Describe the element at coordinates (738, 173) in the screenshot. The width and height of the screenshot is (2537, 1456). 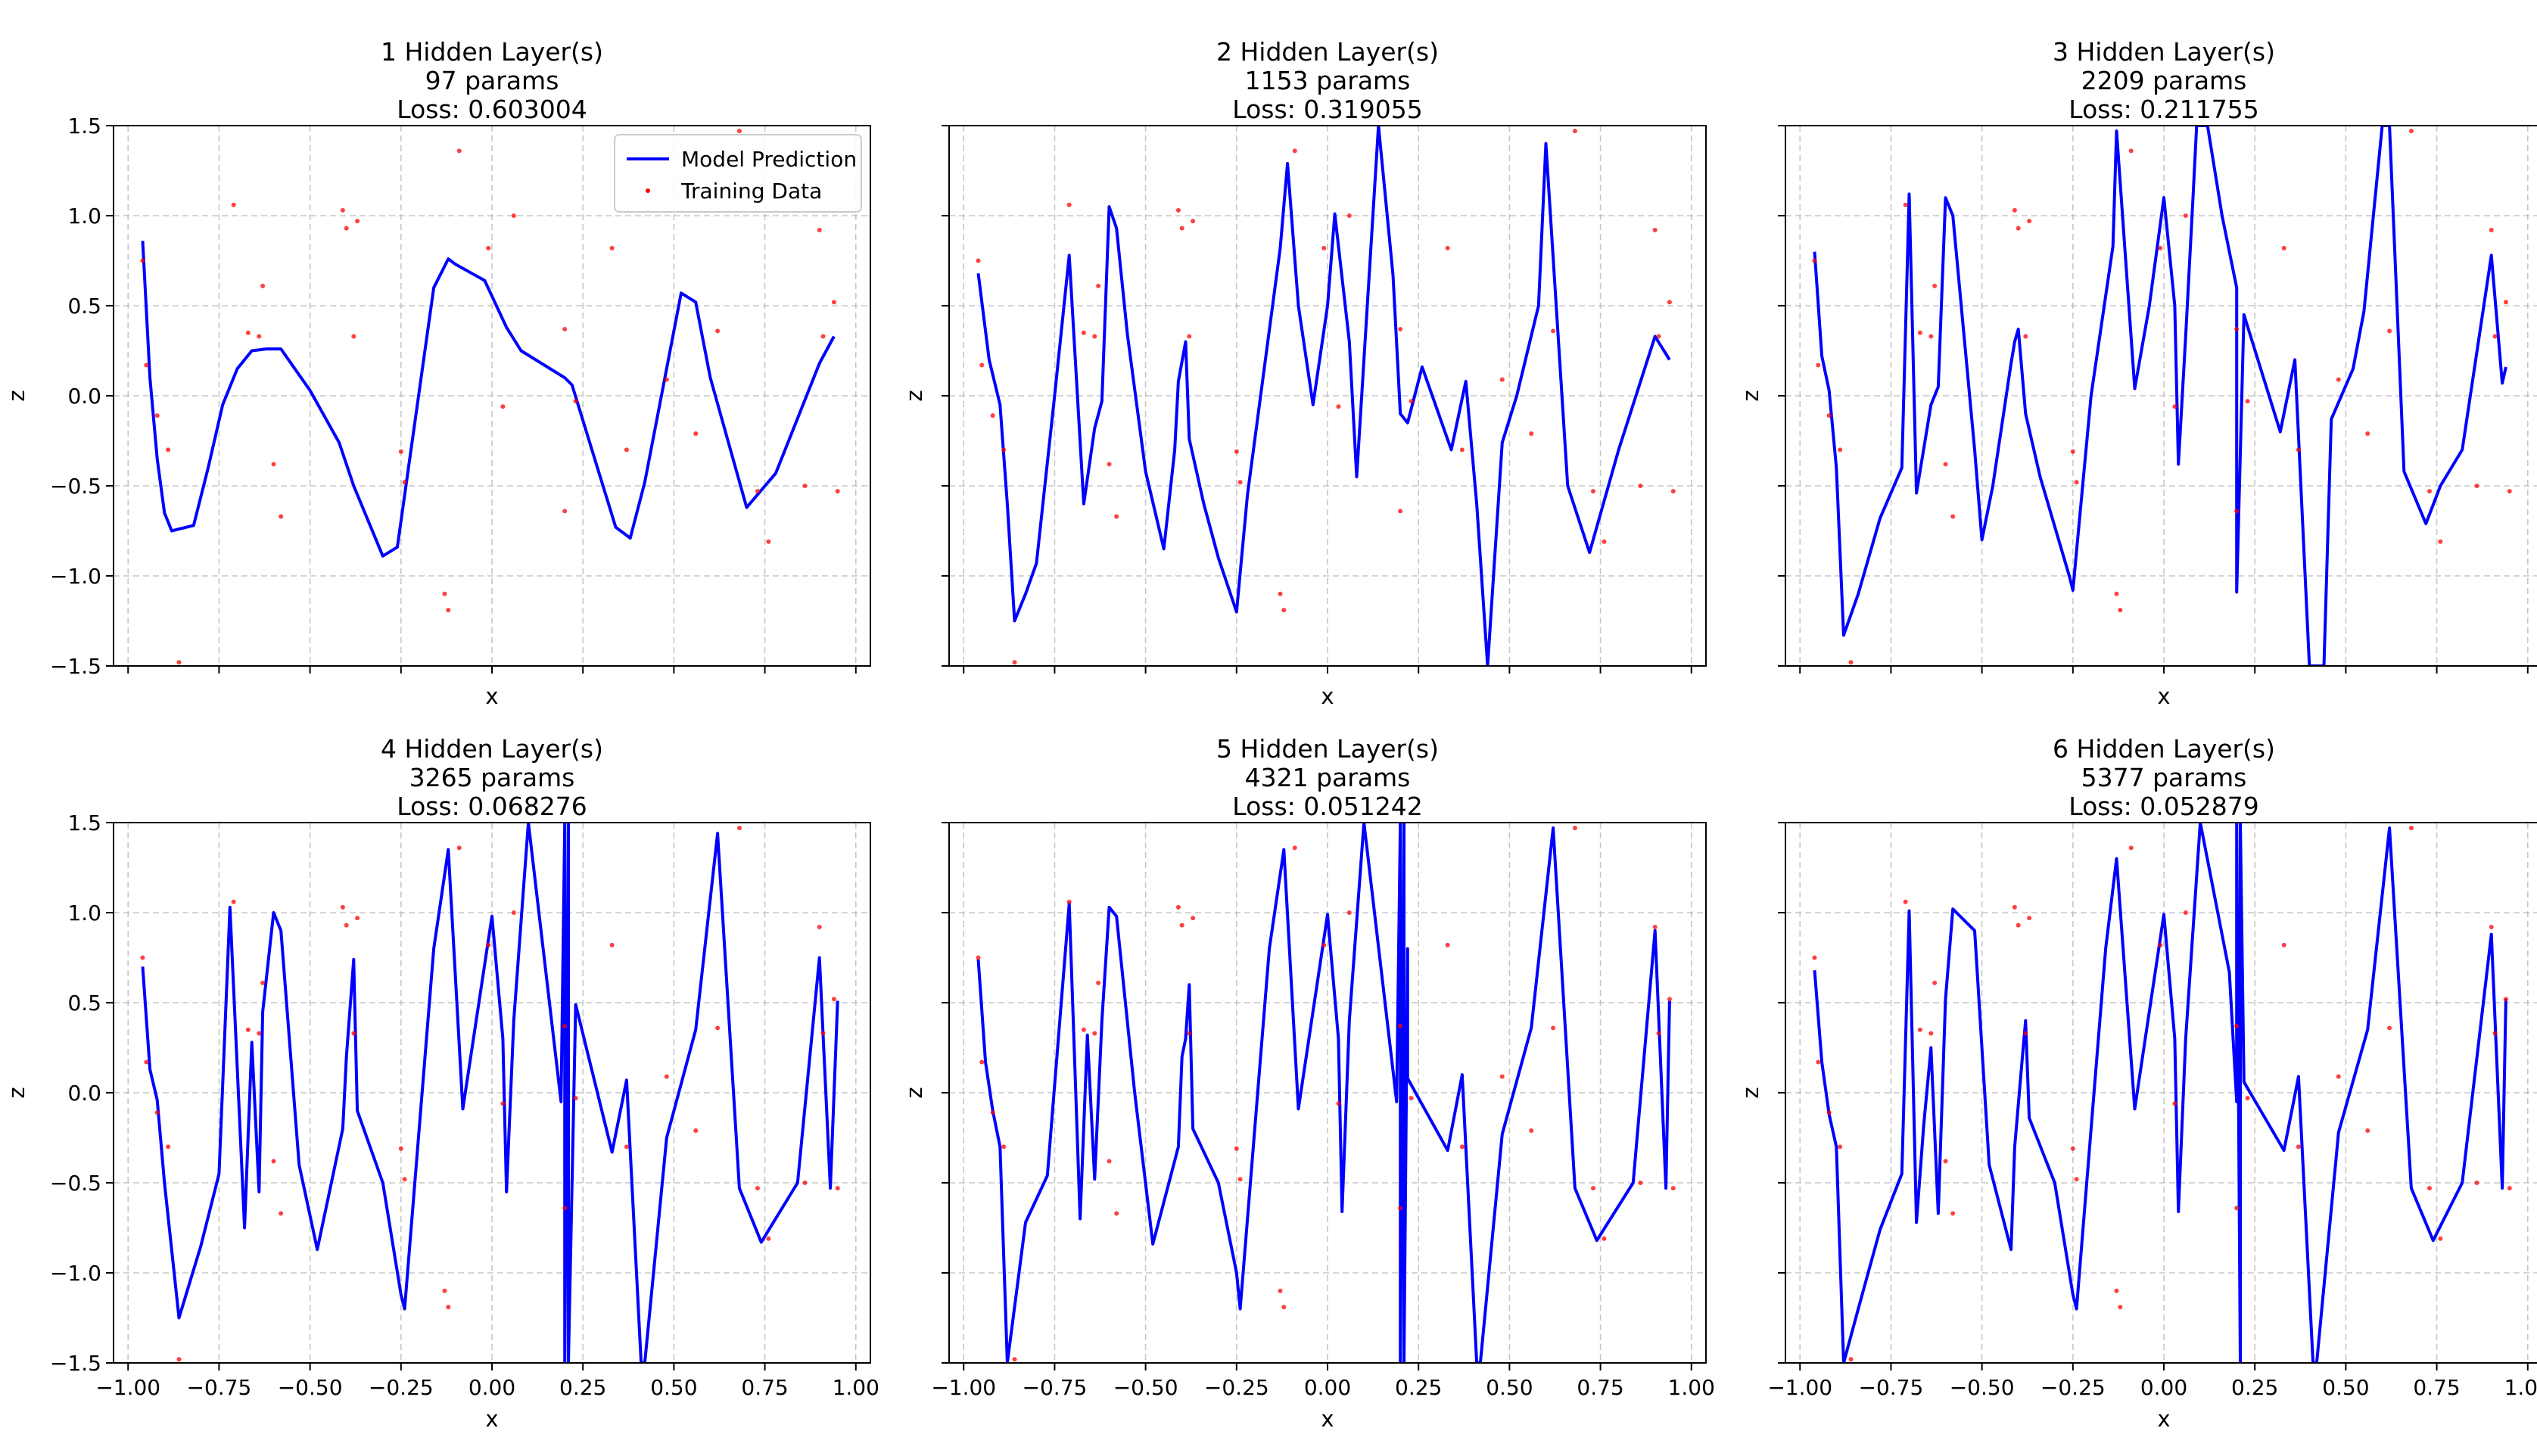
I see `legend-box` at that location.